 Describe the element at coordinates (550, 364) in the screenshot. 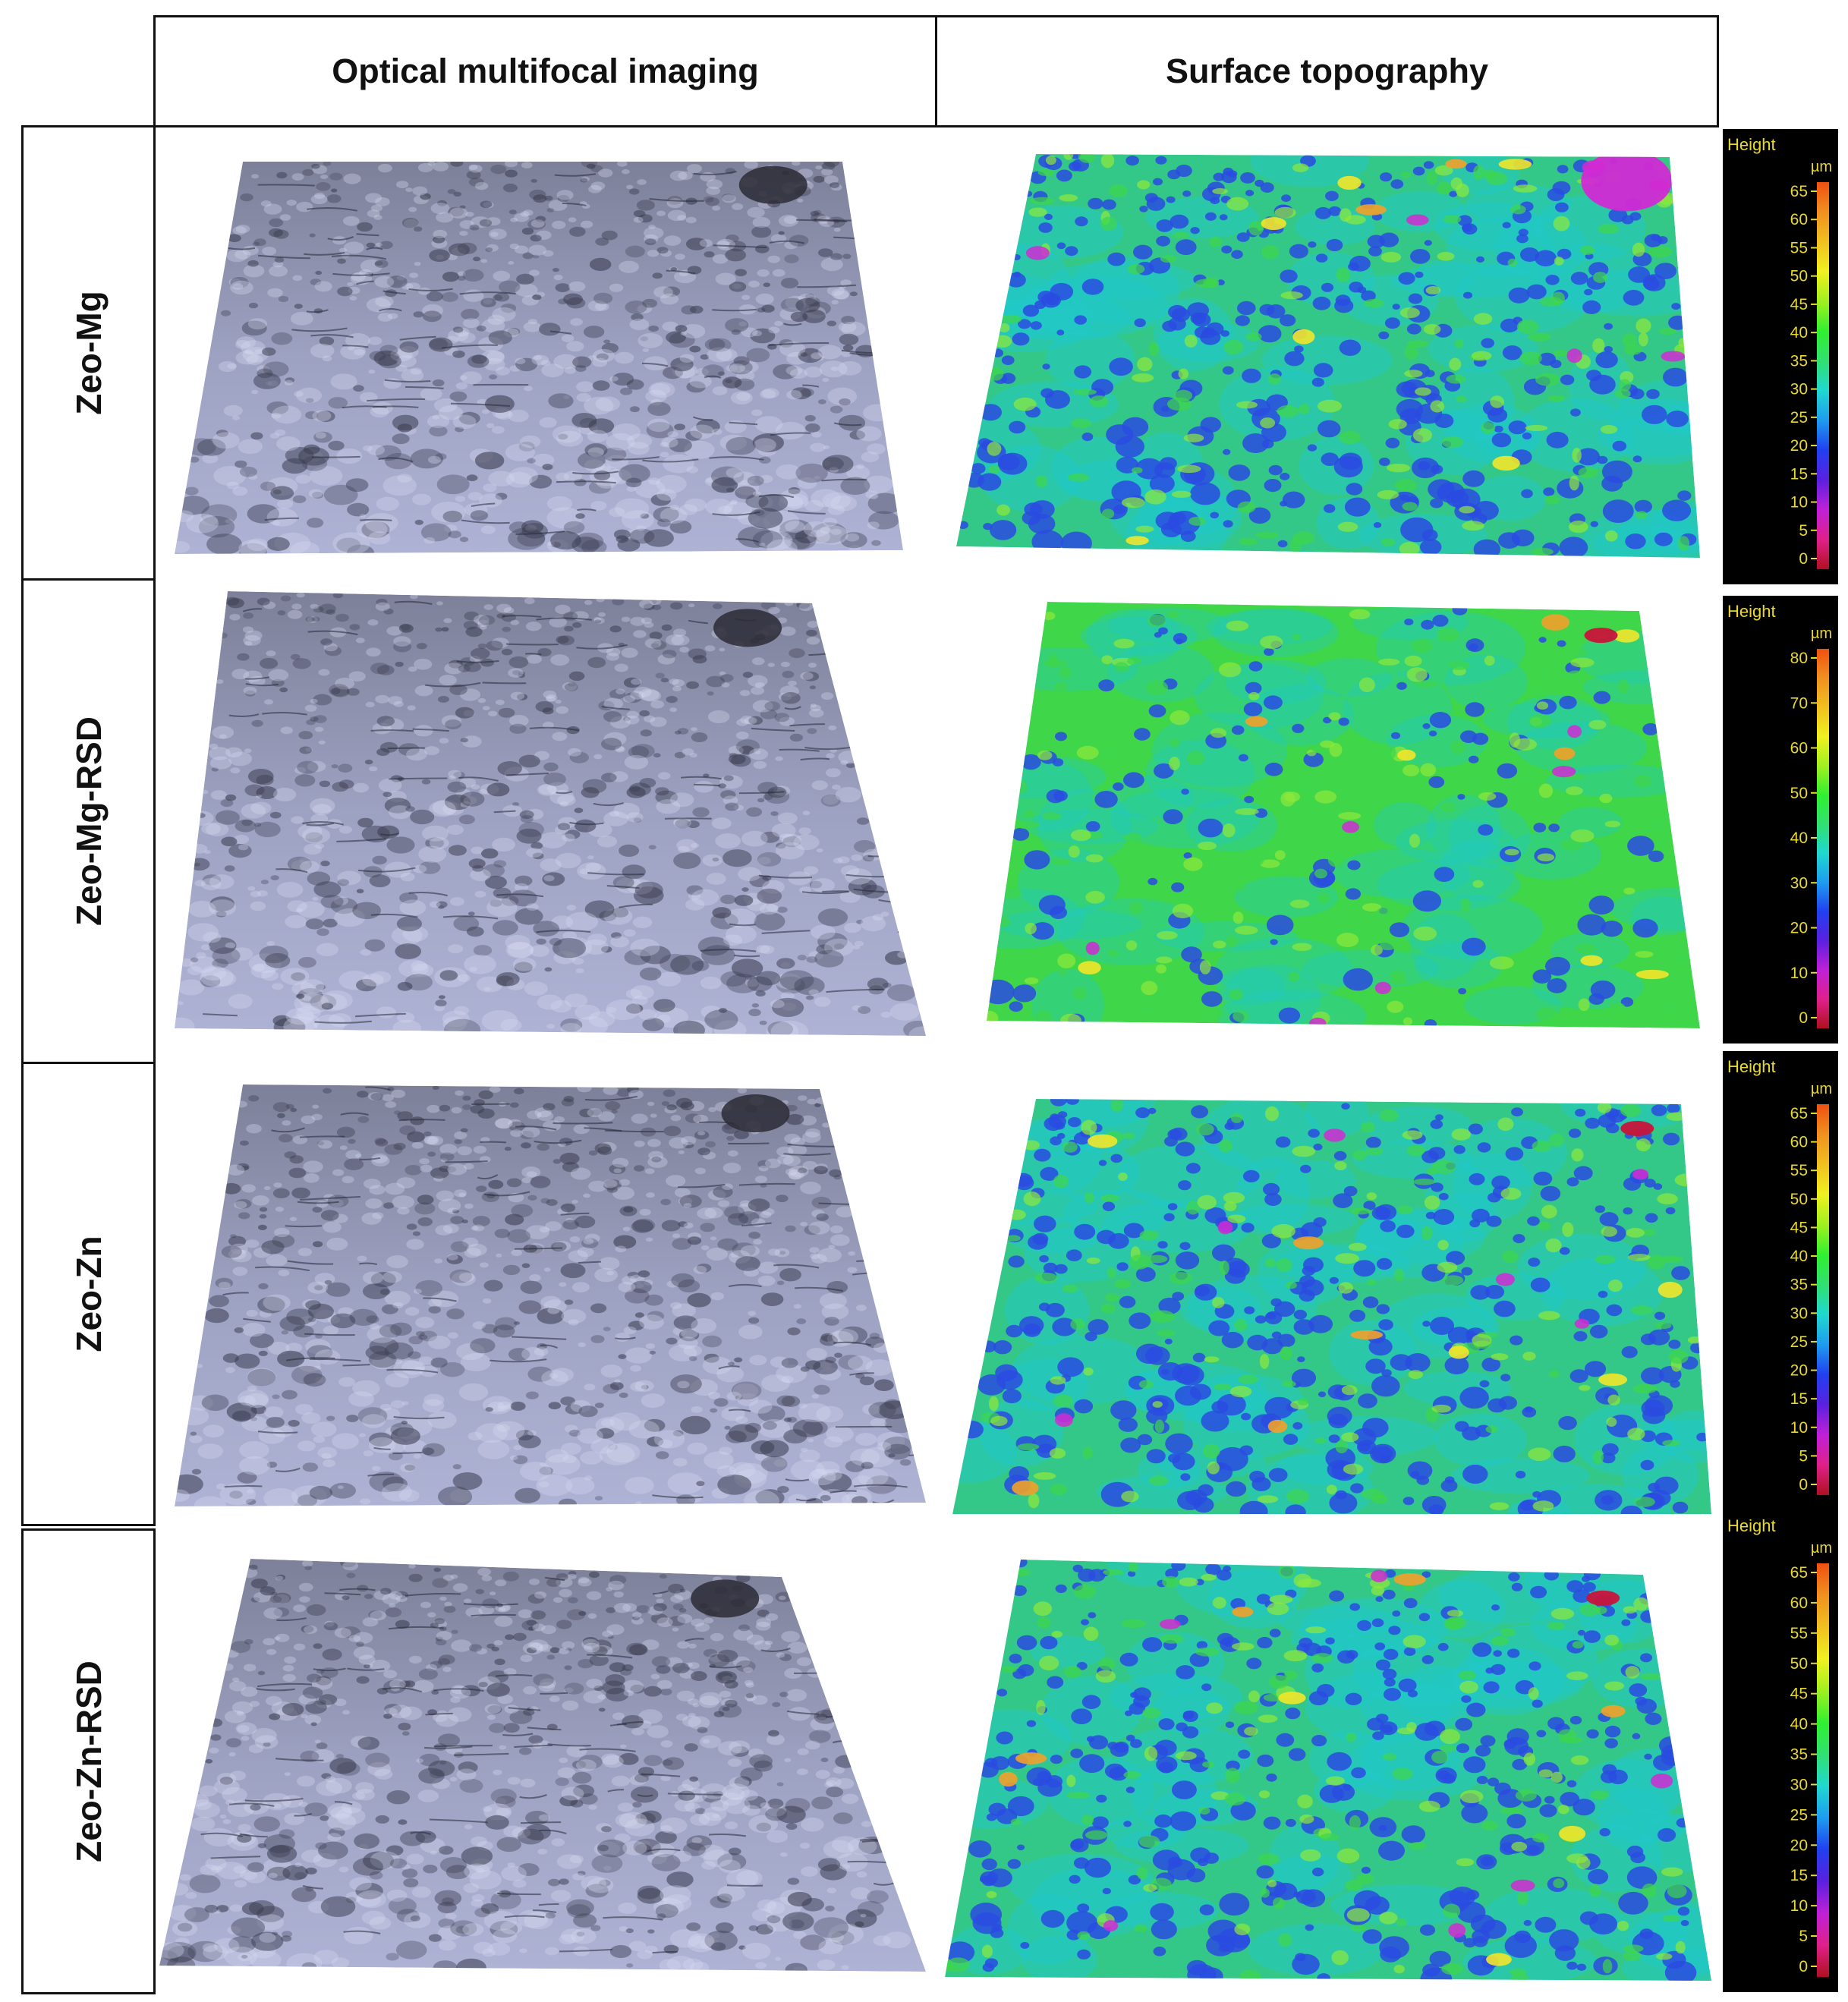

I see `optical-image-zeo-mg` at that location.